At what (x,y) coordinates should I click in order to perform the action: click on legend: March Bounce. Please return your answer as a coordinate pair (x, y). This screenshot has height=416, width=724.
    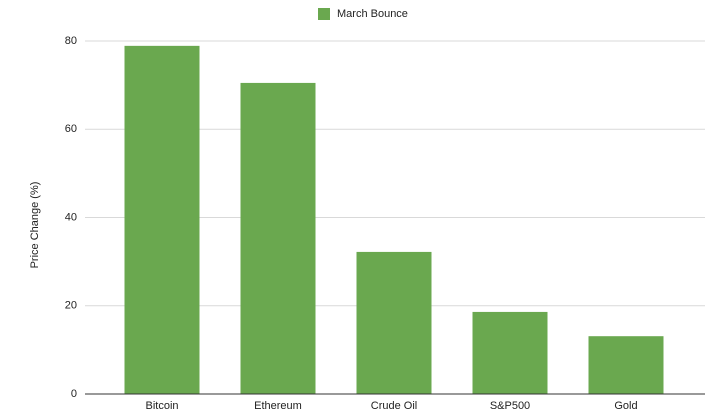
    Looking at the image, I should click on (363, 14).